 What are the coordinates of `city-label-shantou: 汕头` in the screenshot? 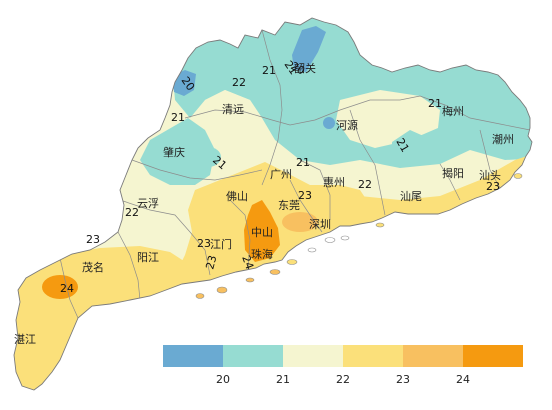 It's located at (490, 175).